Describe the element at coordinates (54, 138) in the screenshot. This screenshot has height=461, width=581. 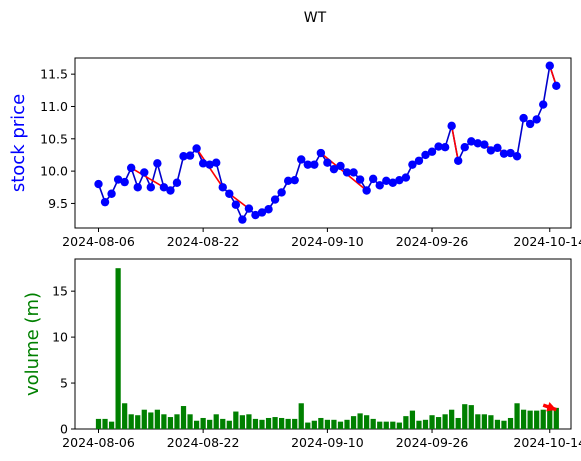
I see `price-y-tick-label: 10.5` at that location.